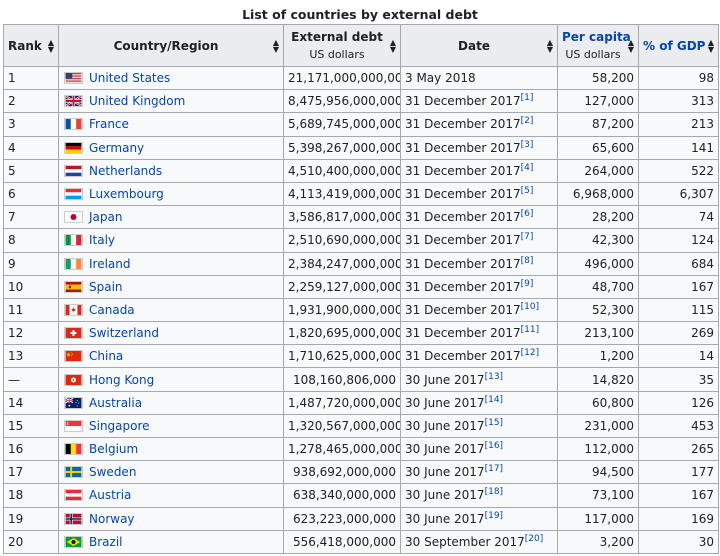 Image resolution: width=720 pixels, height=556 pixels. I want to click on reference-link: [11], so click(530, 330).